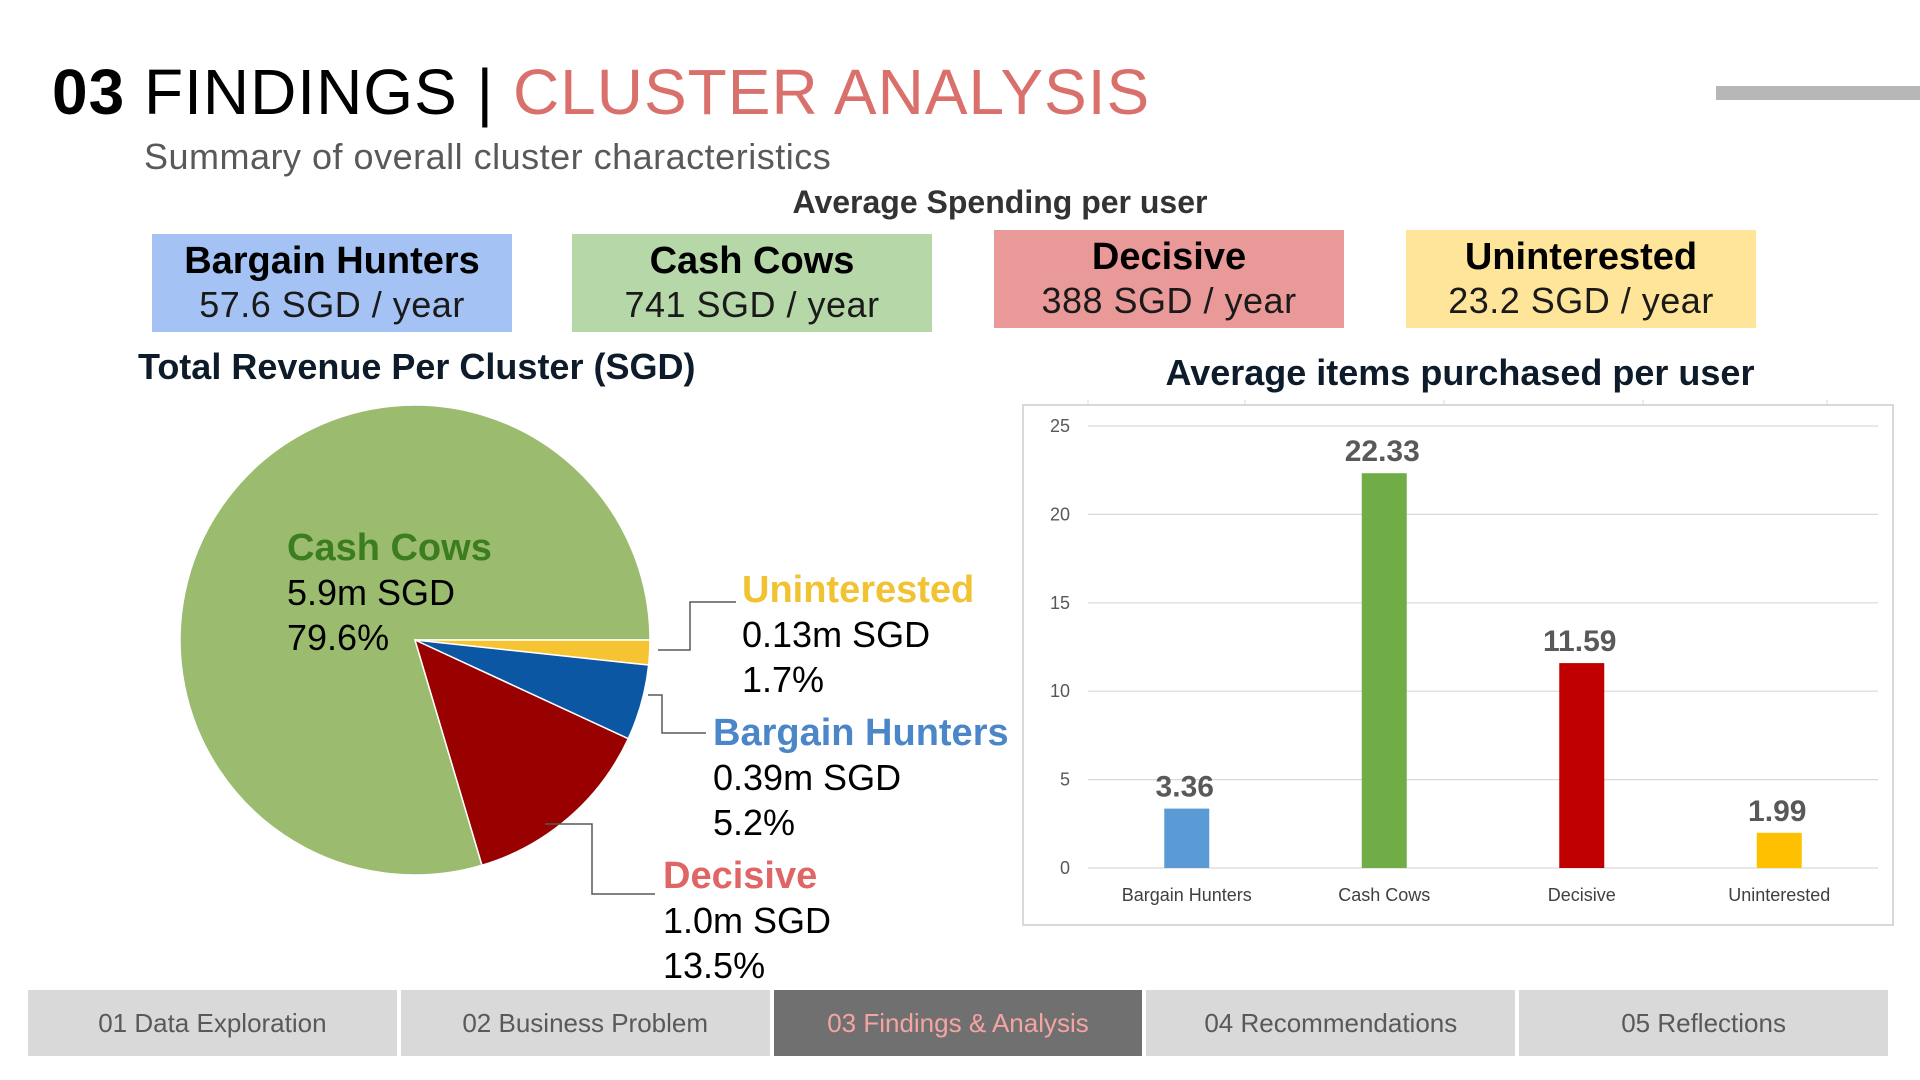  Describe the element at coordinates (1779, 850) in the screenshot. I see `bar-uninterested` at that location.